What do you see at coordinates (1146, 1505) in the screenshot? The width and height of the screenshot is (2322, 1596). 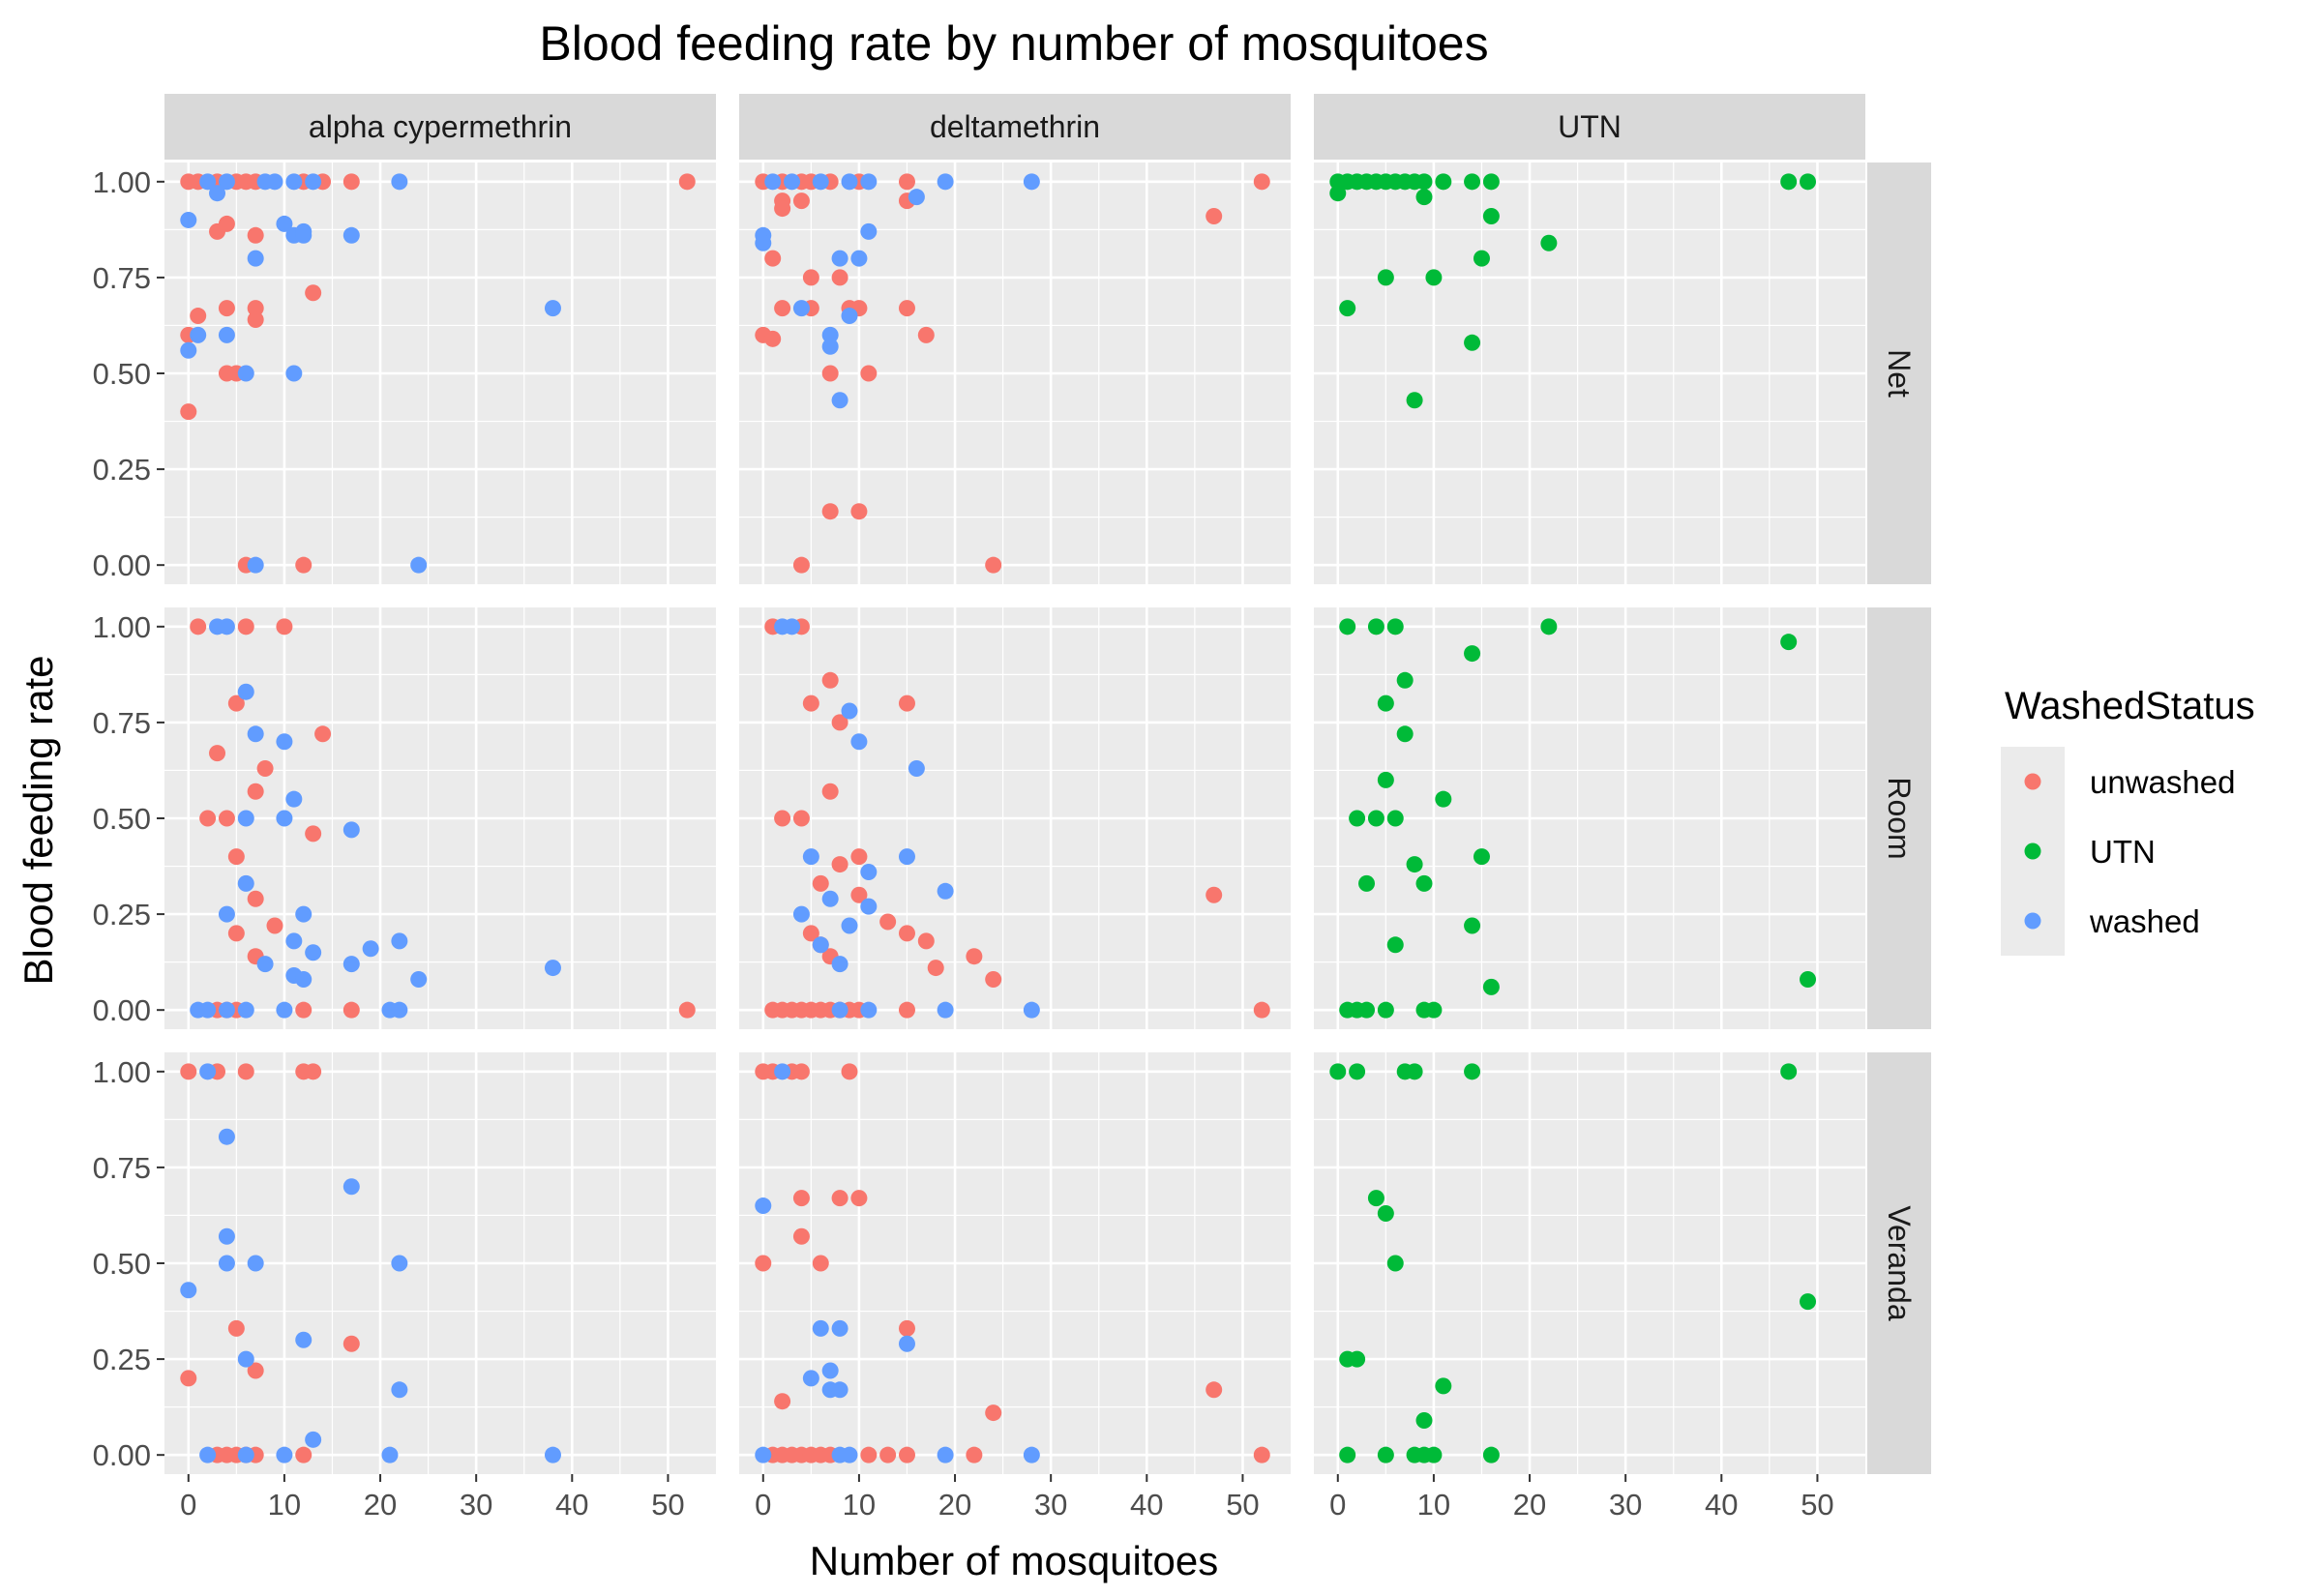 I see `x-tick-label: 40` at bounding box center [1146, 1505].